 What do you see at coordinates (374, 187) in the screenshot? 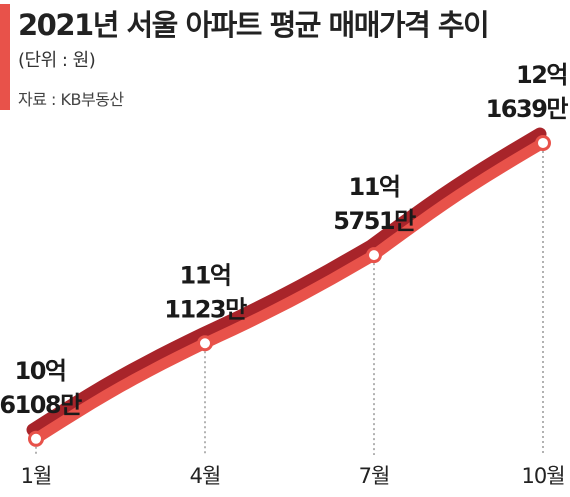
I see `value-label-3-line-1: 11억` at bounding box center [374, 187].